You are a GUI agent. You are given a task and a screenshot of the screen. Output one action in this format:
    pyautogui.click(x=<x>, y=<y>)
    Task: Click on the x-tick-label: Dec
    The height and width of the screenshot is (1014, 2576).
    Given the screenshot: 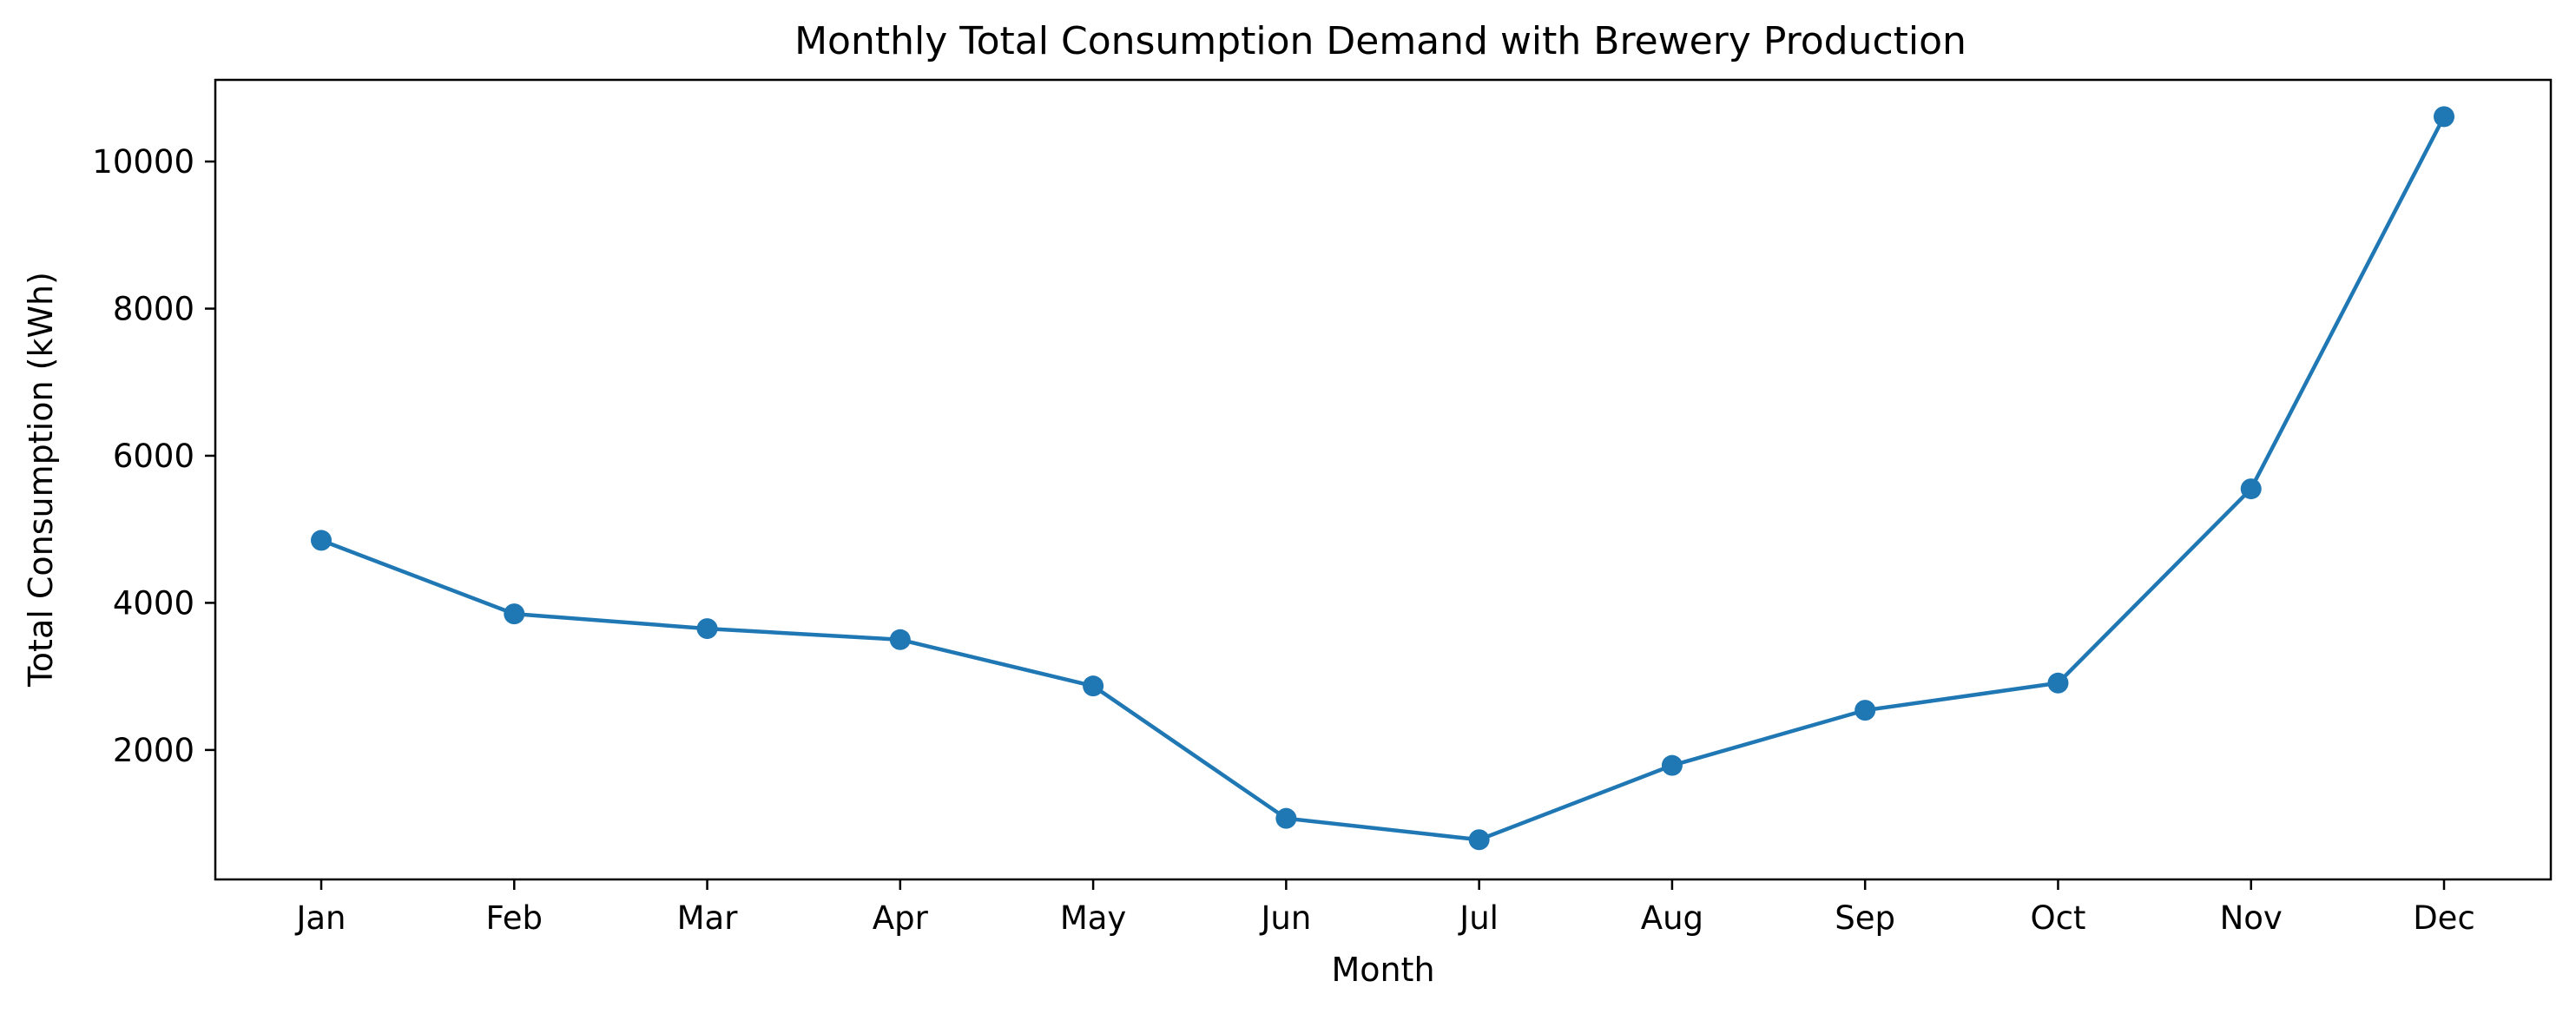 What is the action you would take?
    pyautogui.click(x=2444, y=918)
    